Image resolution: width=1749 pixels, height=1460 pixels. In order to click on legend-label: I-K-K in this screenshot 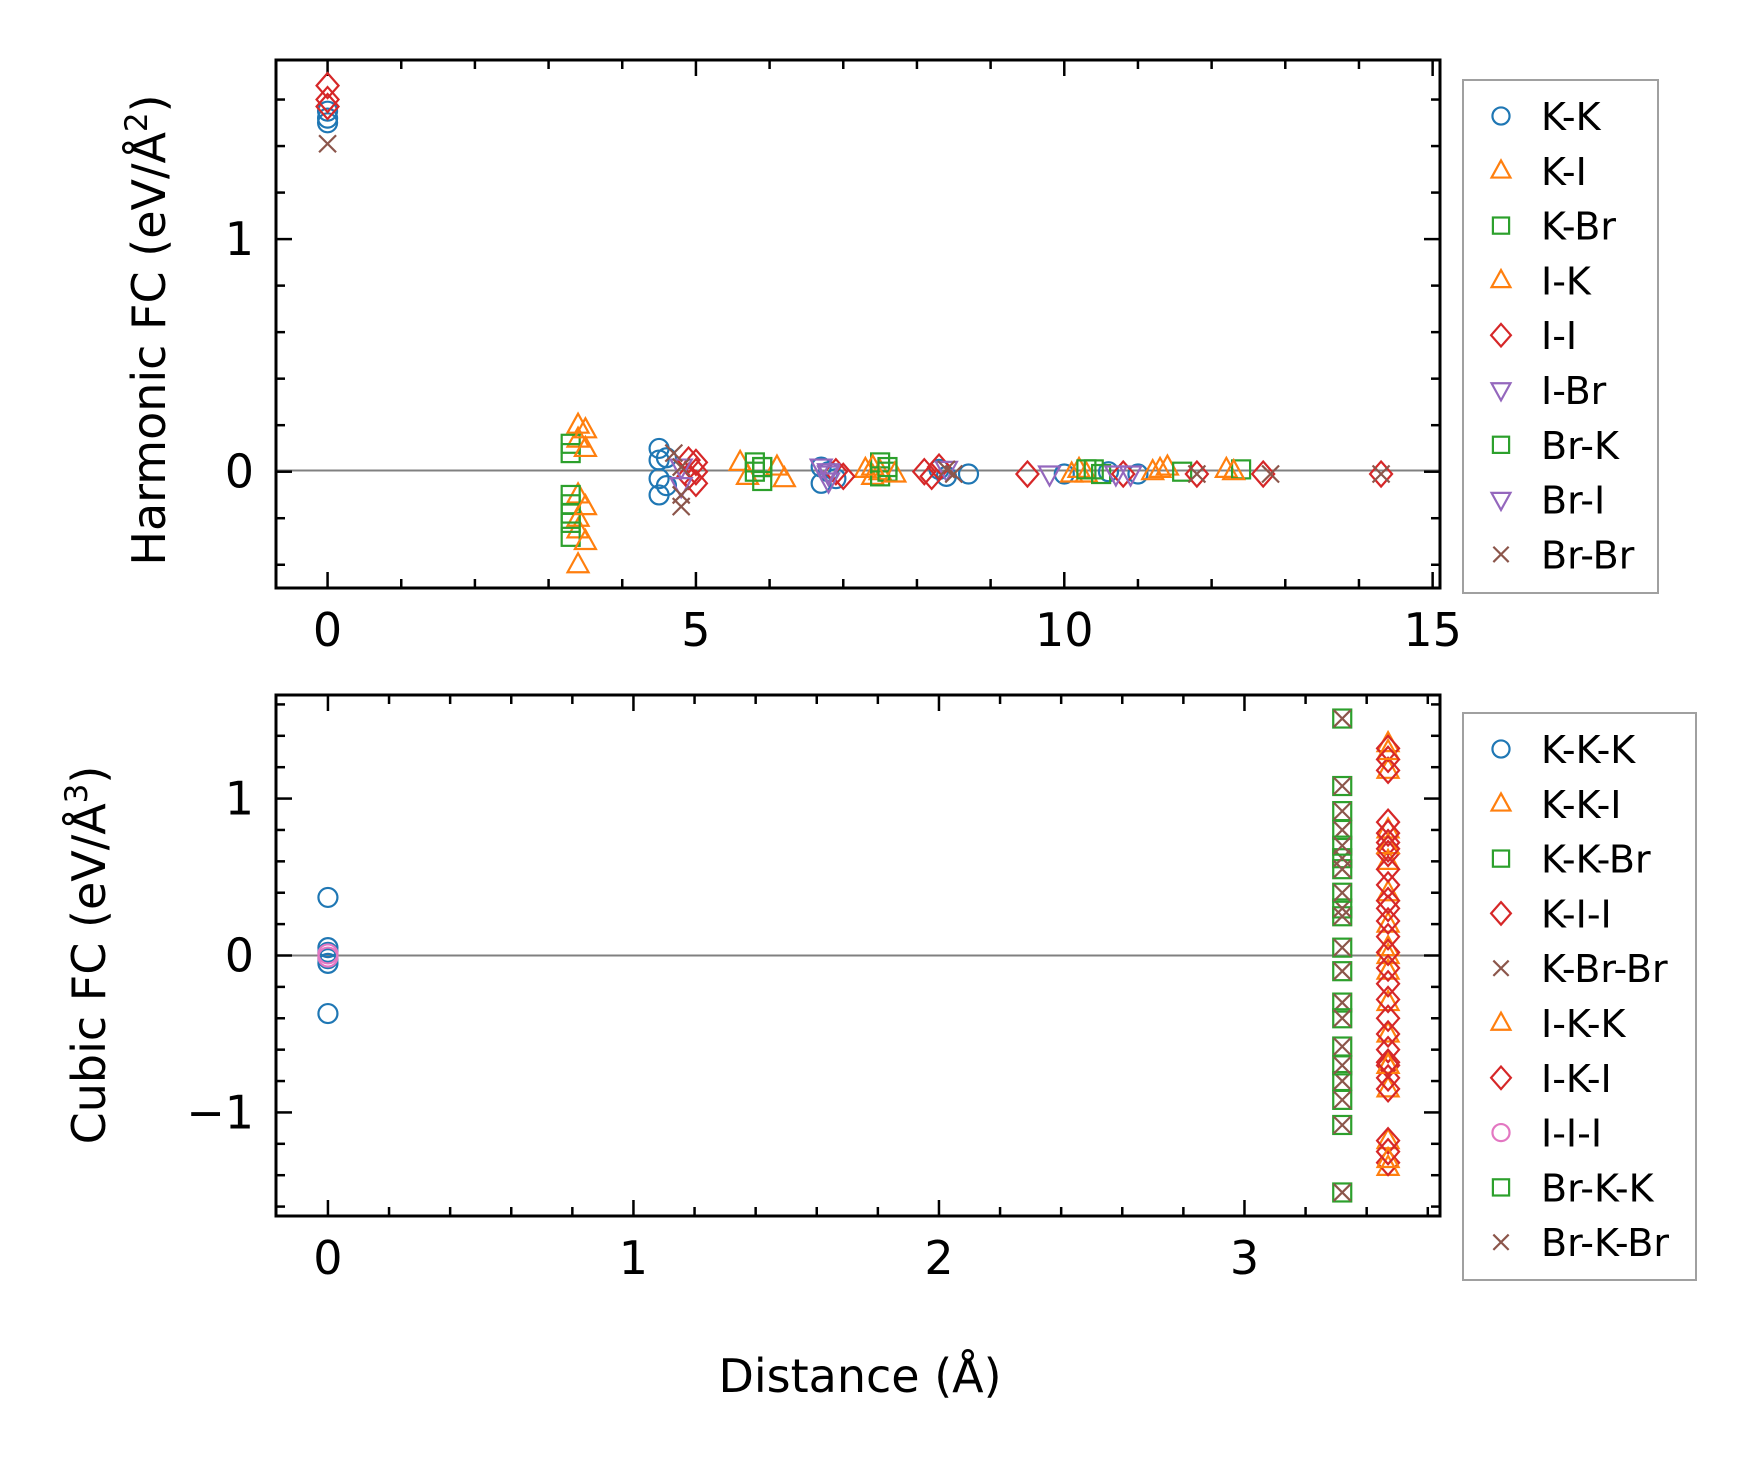, I will do `click(1584, 1024)`.